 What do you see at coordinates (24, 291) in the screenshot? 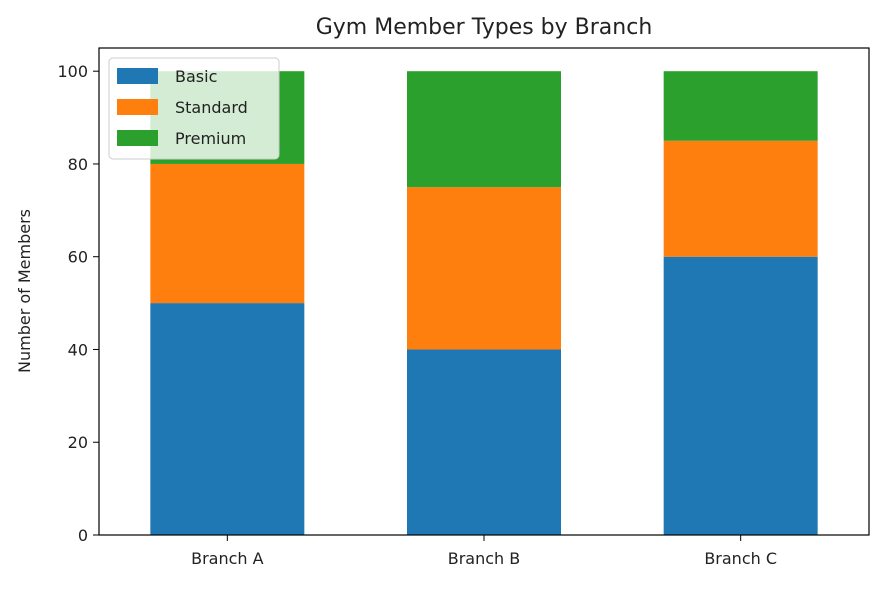
I see `y-axis-label: Number of Members` at bounding box center [24, 291].